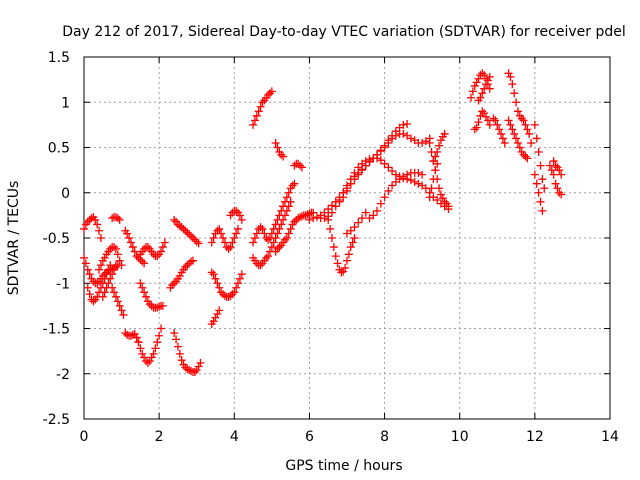 This screenshot has width=640, height=480. Describe the element at coordinates (65, 103) in the screenshot. I see `y-tick-label: 1` at that location.